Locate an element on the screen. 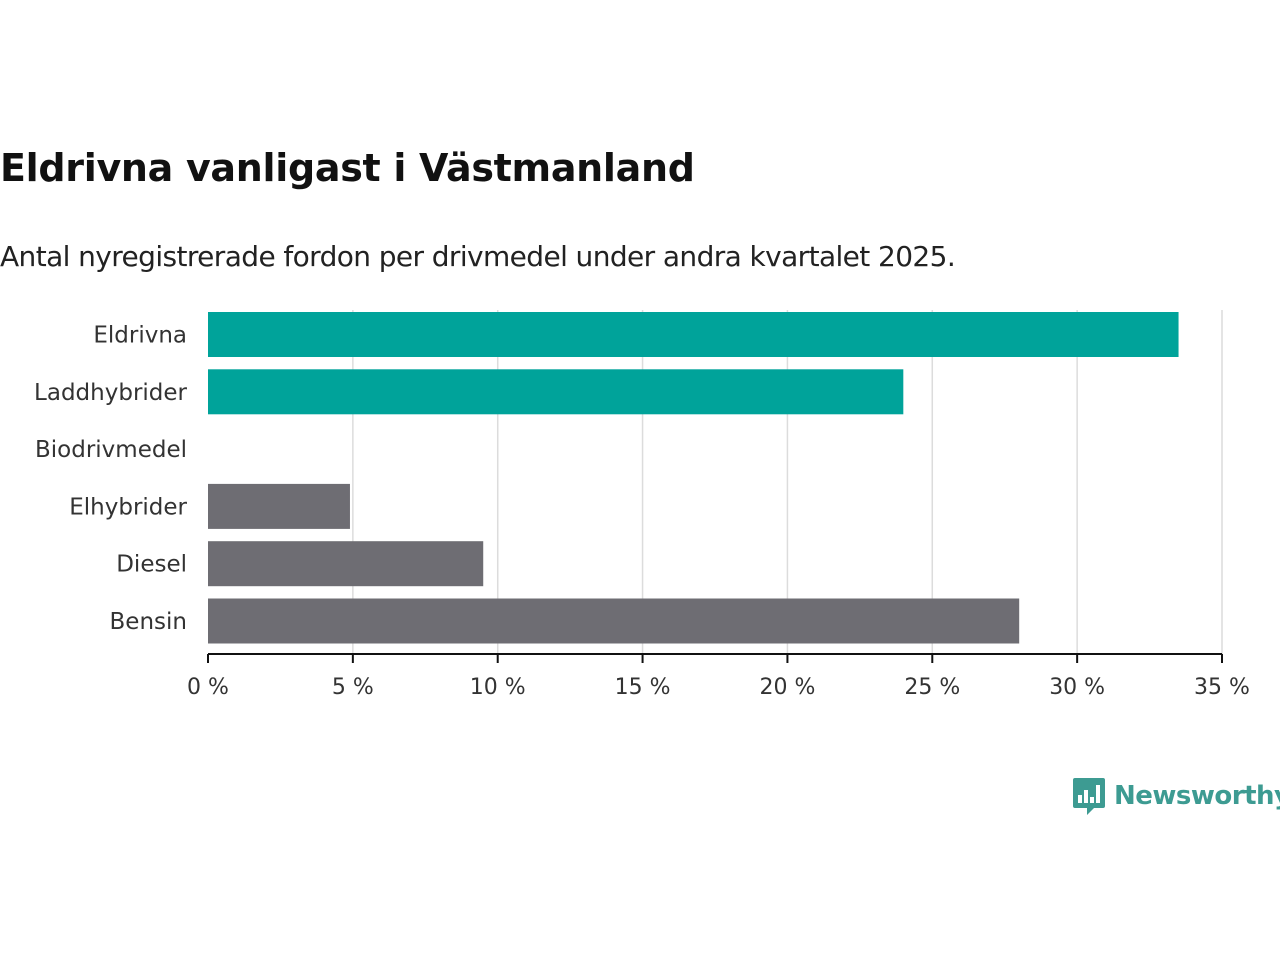 The width and height of the screenshot is (1280, 960). x-tick-label: 30 % is located at coordinates (1077, 687).